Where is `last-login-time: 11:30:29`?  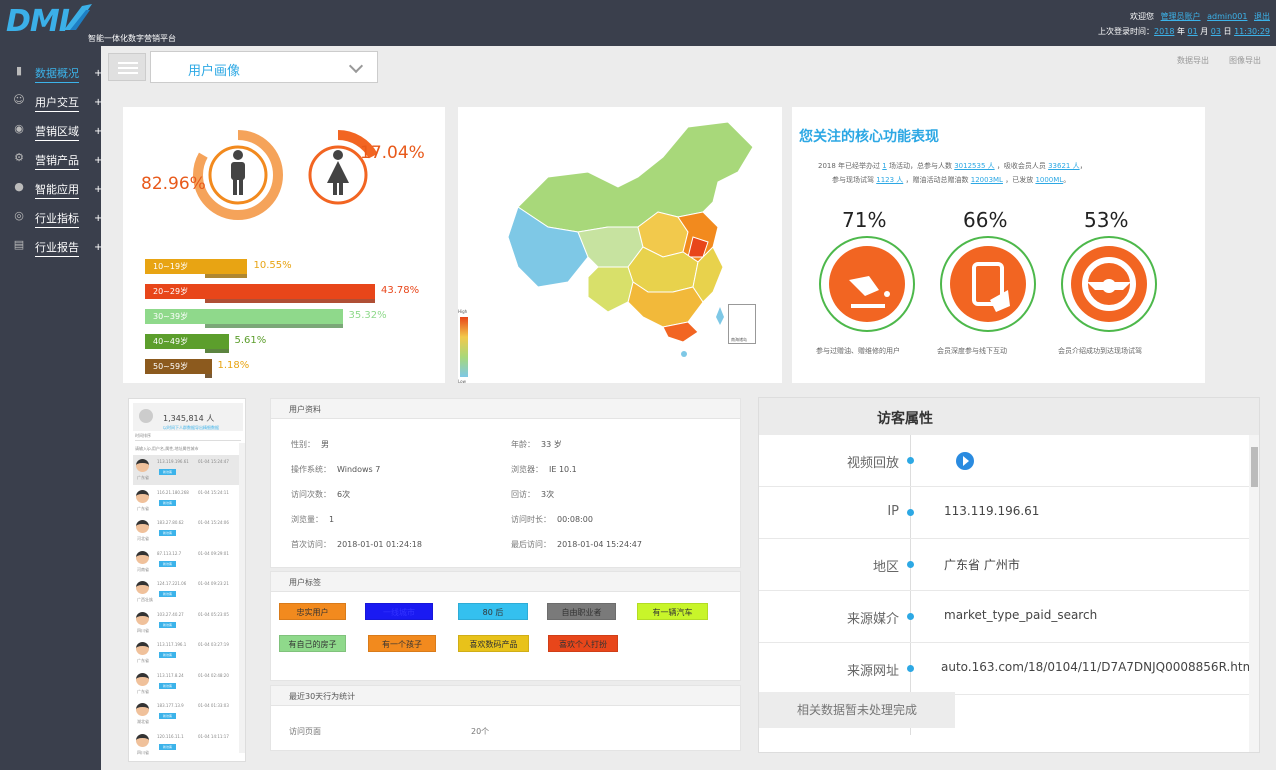 last-login-time: 11:30:29 is located at coordinates (1252, 31).